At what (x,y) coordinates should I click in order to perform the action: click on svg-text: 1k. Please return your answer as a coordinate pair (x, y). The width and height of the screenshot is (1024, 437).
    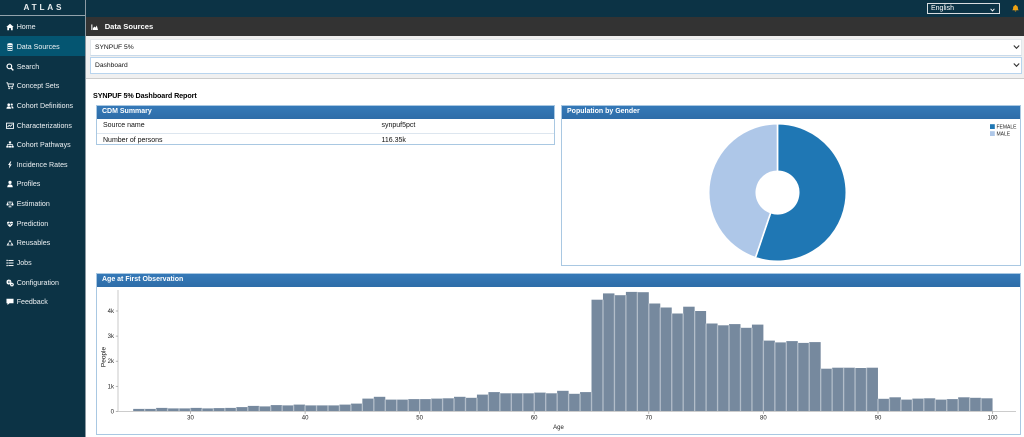
    Looking at the image, I should click on (111, 387).